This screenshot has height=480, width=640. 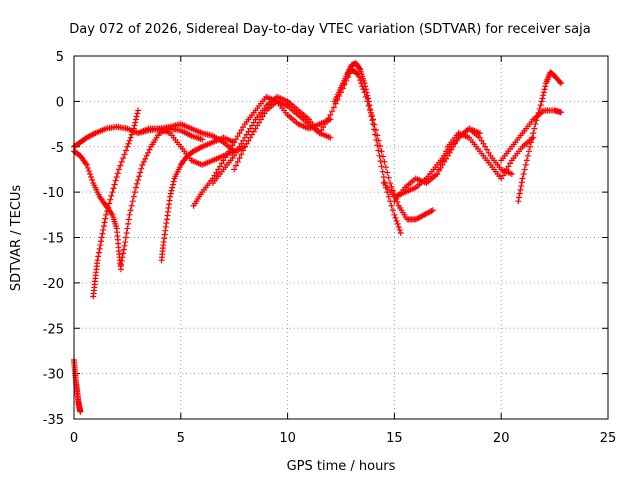 I want to click on x-tick-label: 25, so click(x=608, y=438).